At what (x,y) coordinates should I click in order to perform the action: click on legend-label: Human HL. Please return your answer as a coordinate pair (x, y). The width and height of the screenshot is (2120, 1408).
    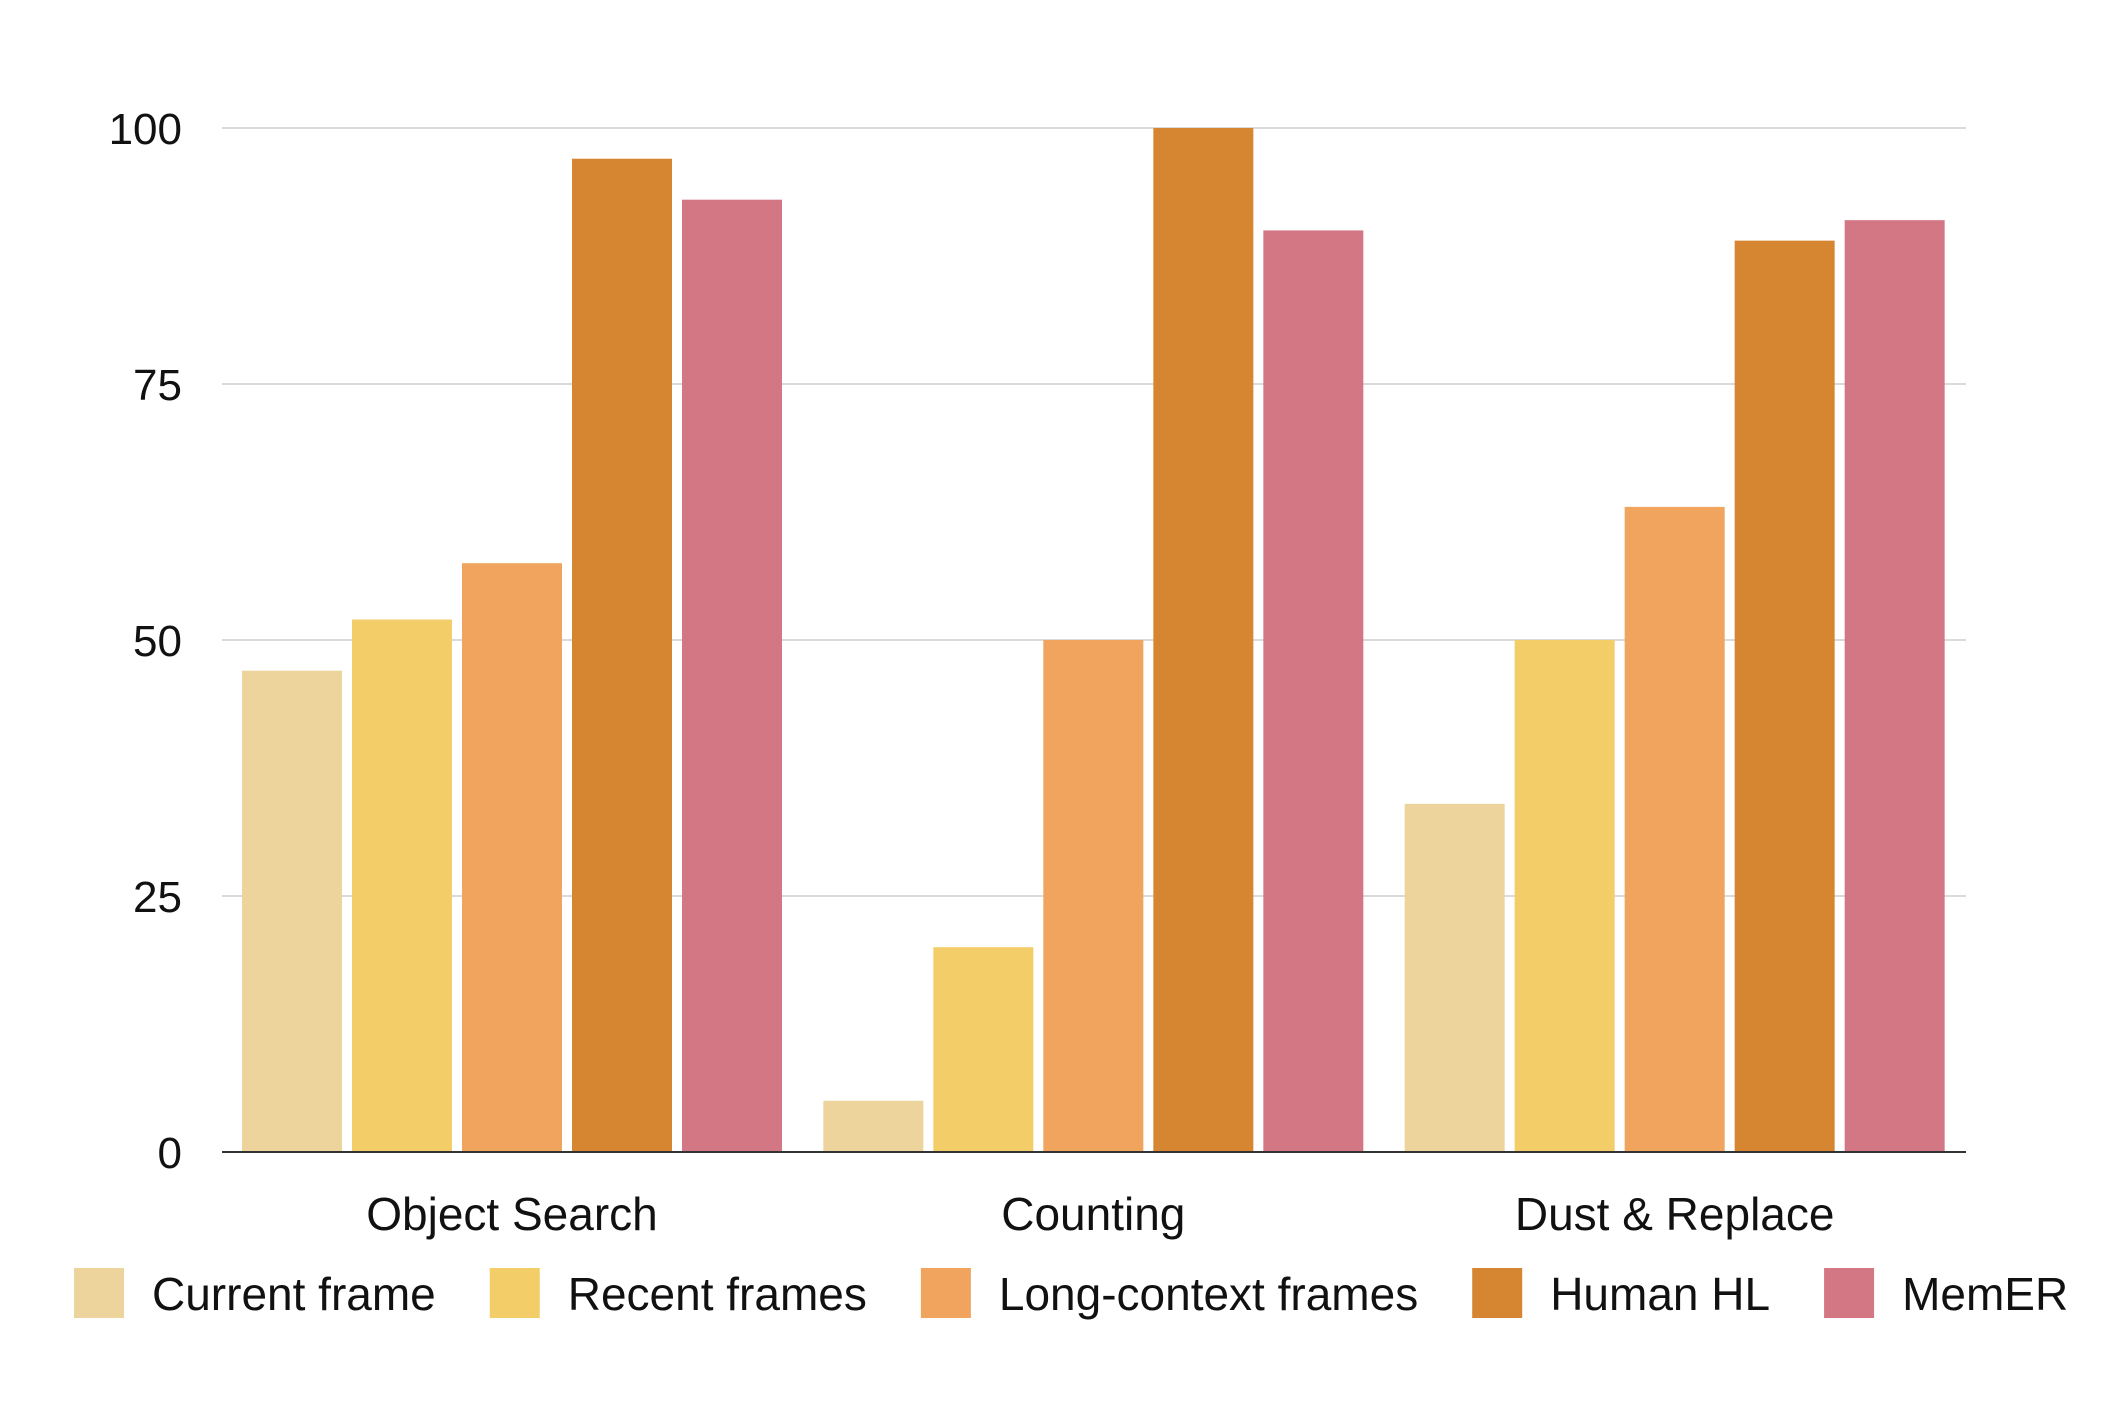
    Looking at the image, I should click on (1660, 1294).